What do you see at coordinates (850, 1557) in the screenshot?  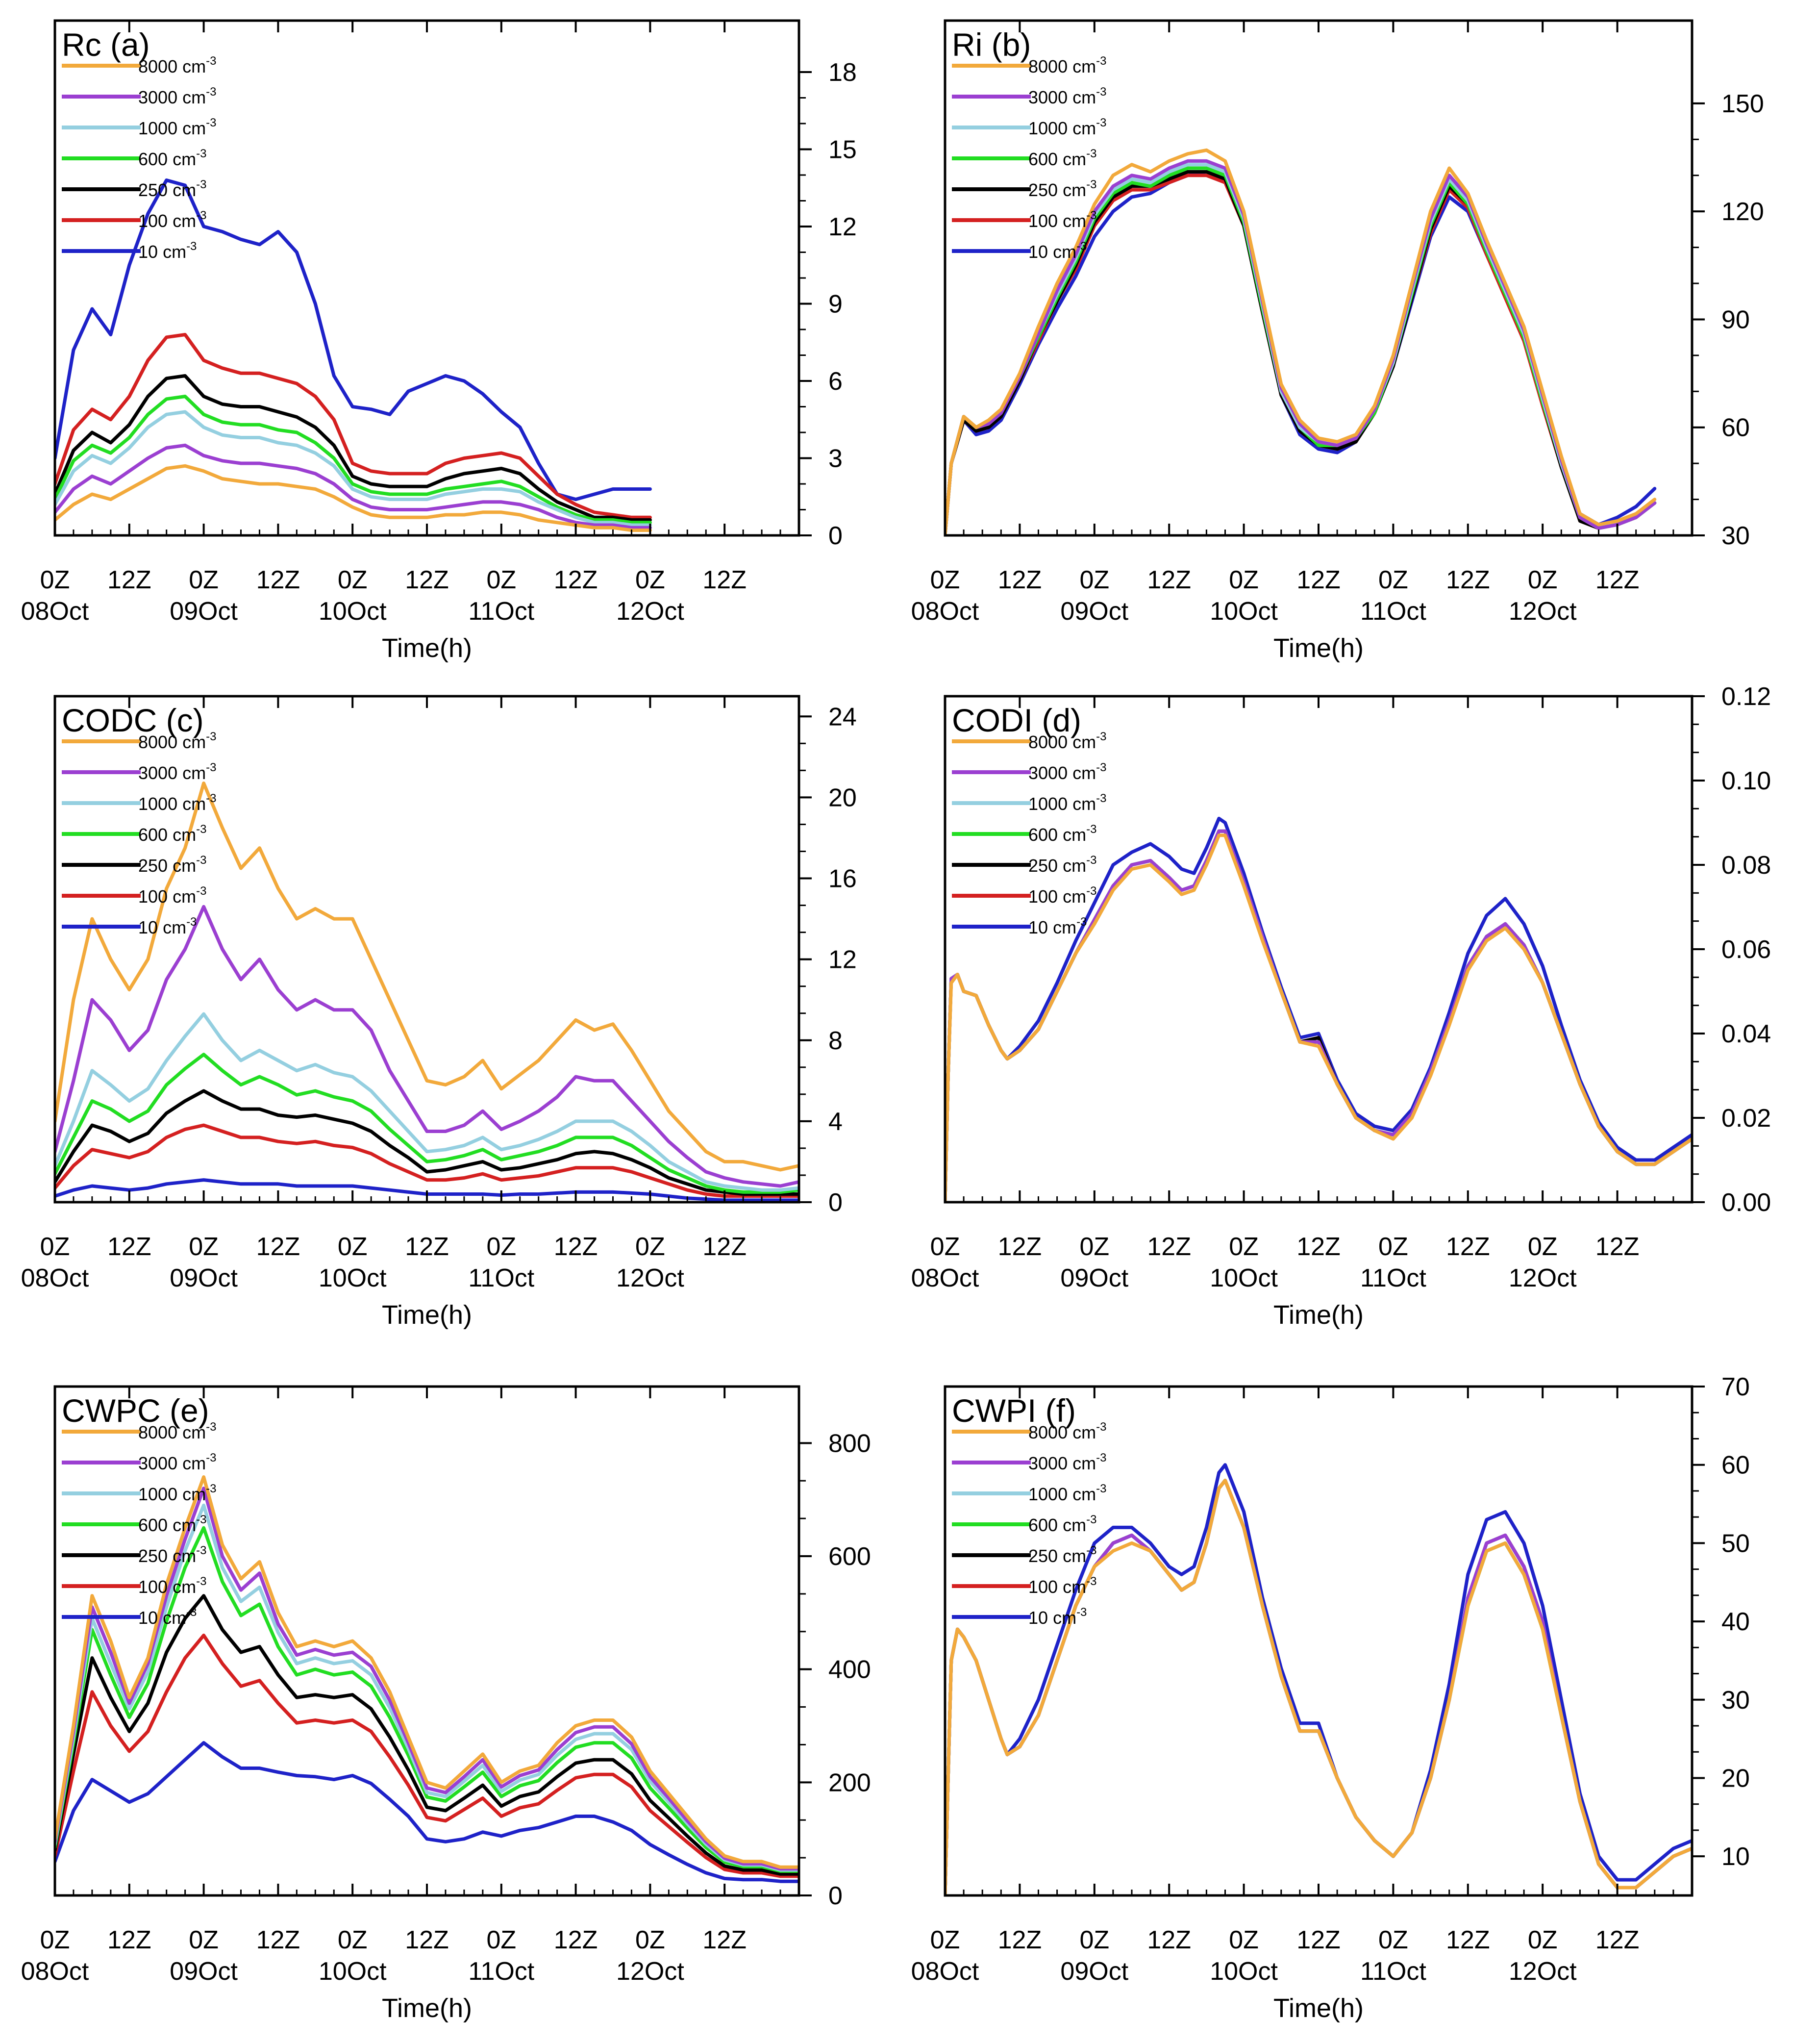 I see `y-tick-label: 600` at bounding box center [850, 1557].